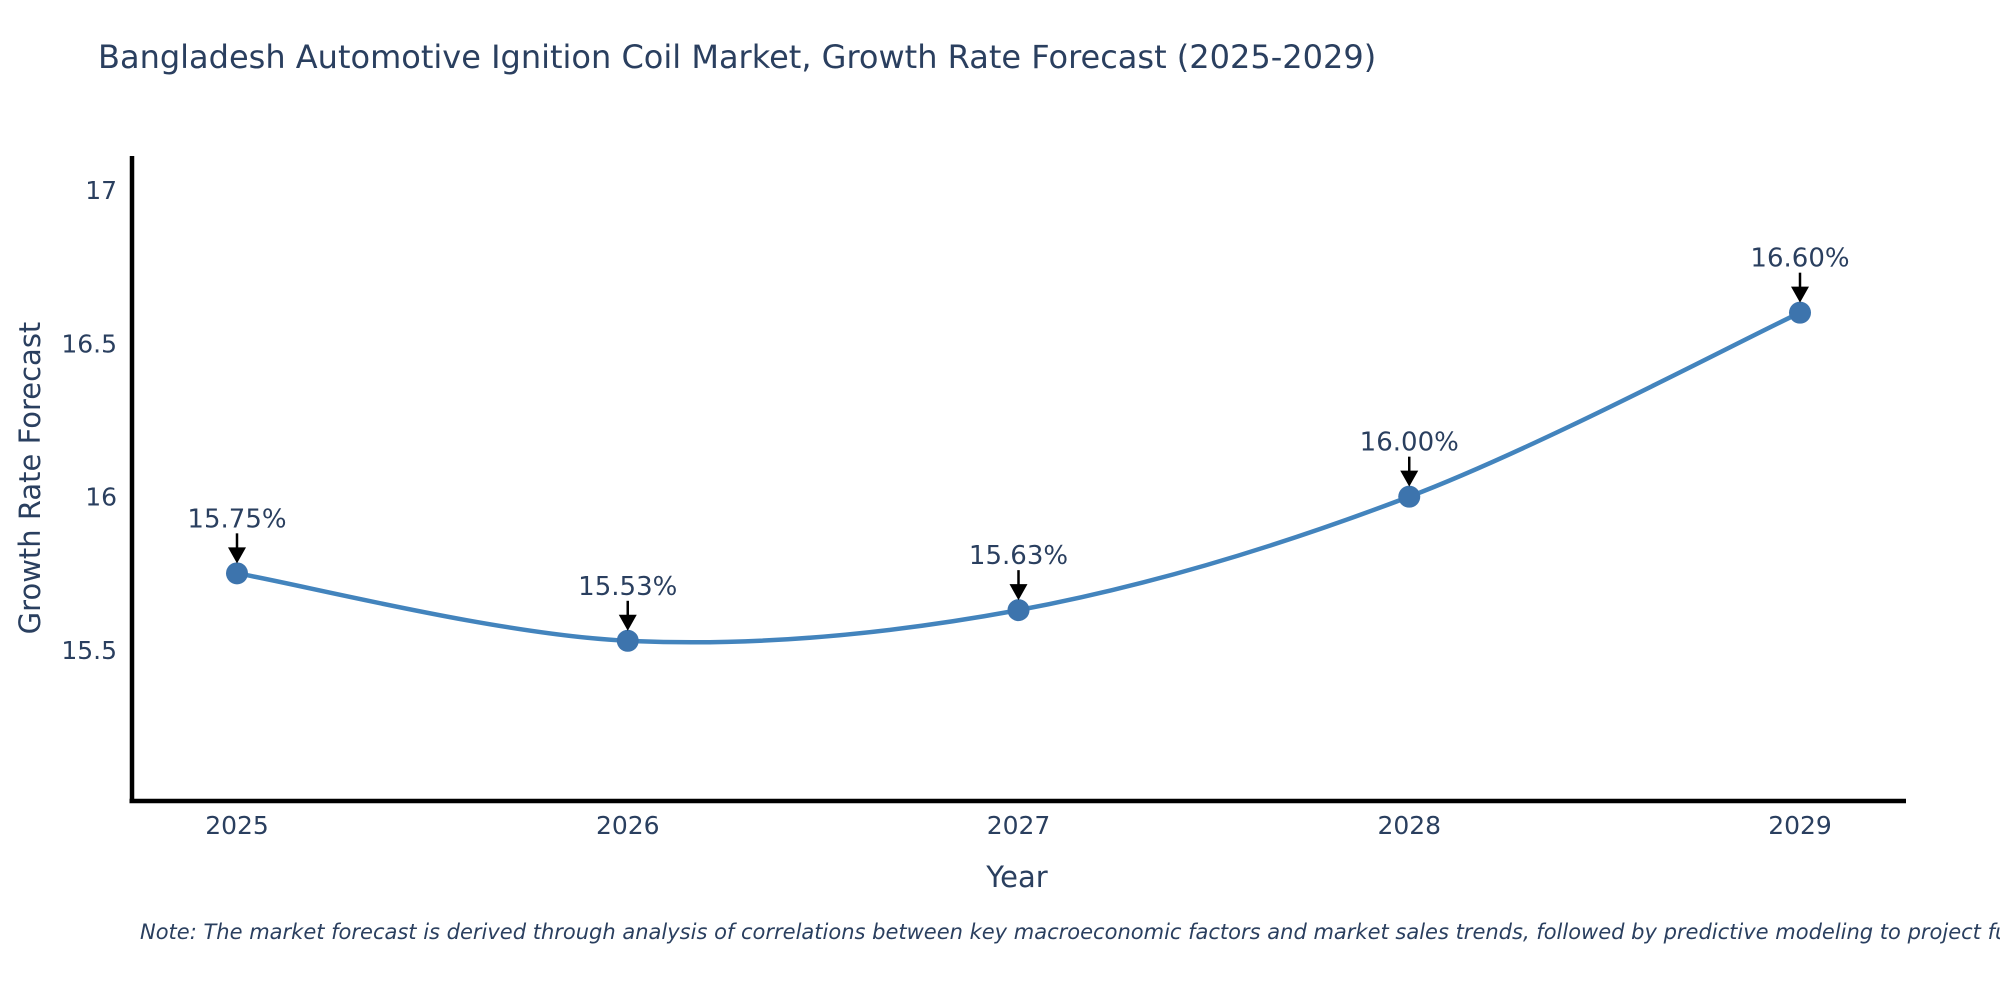  What do you see at coordinates (89, 650) in the screenshot?
I see `y-tick-label: 15.5` at bounding box center [89, 650].